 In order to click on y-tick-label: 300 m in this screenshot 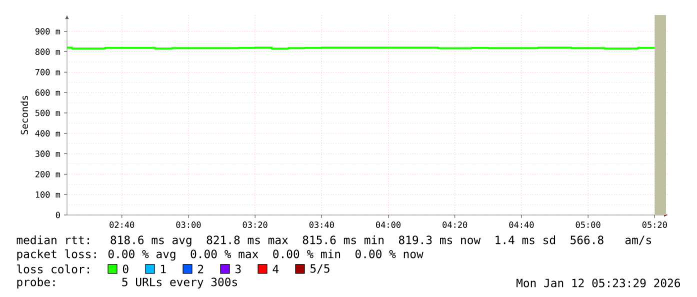, I will do `click(47, 153)`.